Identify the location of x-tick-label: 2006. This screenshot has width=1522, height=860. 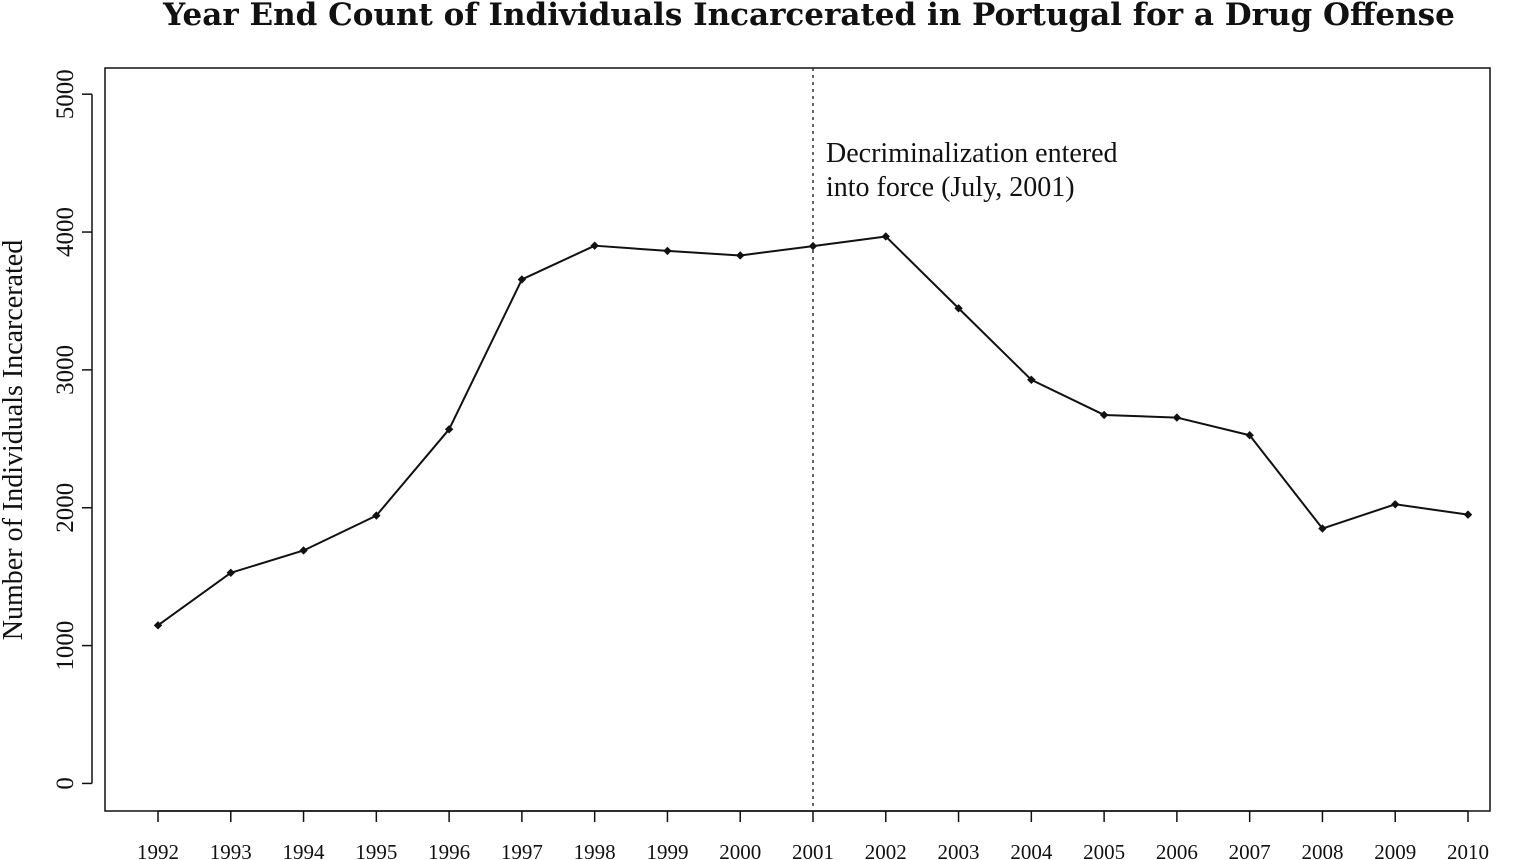
(1177, 850).